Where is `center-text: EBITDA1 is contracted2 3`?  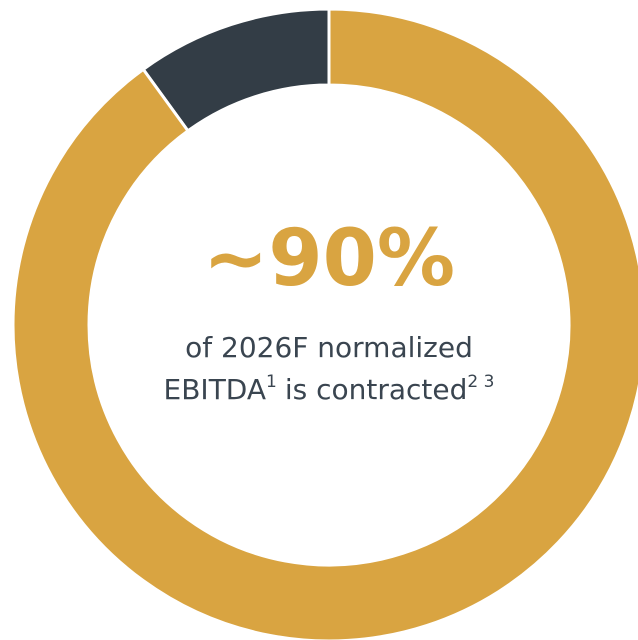 center-text: EBITDA1 is contracted2 3 is located at coordinates (329, 389).